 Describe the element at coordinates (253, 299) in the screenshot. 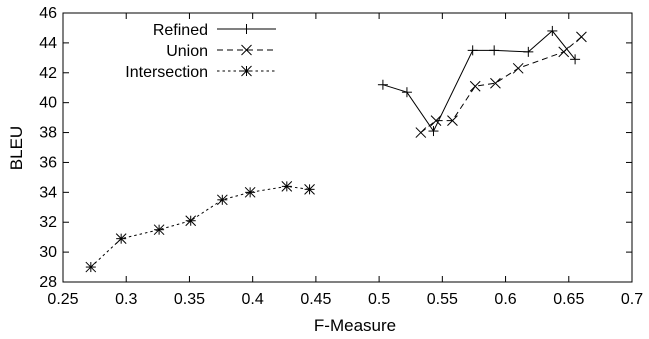

I see `x-tick-label: 0.4` at that location.